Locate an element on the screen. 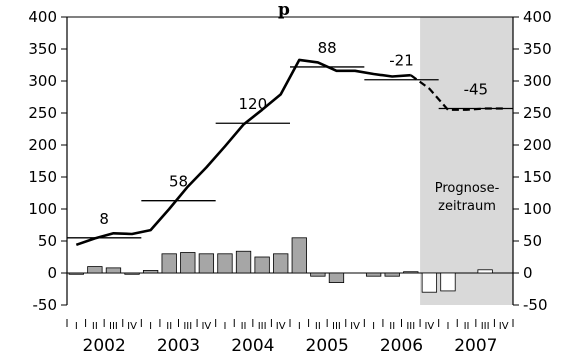 The image size is (568, 356). y-tick-label-right: 300 is located at coordinates (537, 81).